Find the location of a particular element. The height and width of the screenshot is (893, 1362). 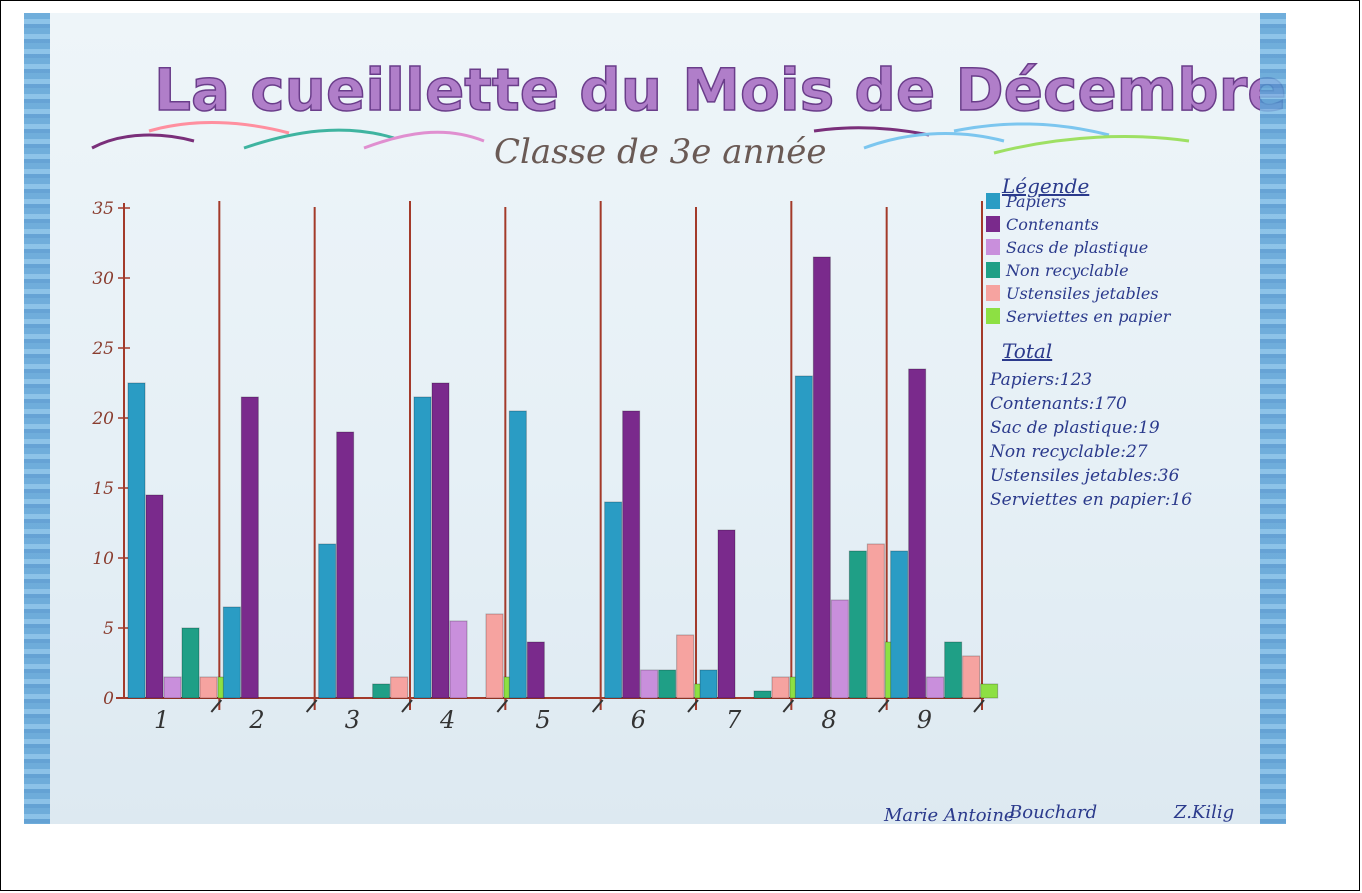

x-tick-label: 8 is located at coordinates (828, 720).